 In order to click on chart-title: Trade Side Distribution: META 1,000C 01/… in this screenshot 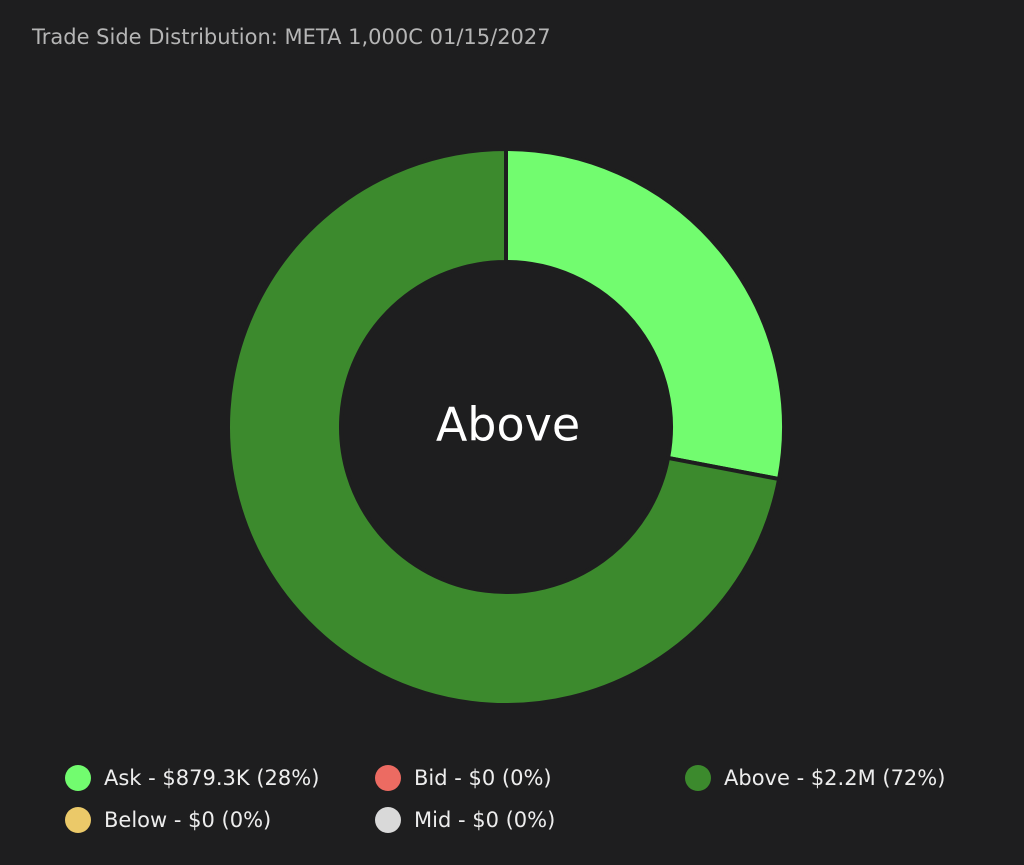, I will do `click(291, 37)`.